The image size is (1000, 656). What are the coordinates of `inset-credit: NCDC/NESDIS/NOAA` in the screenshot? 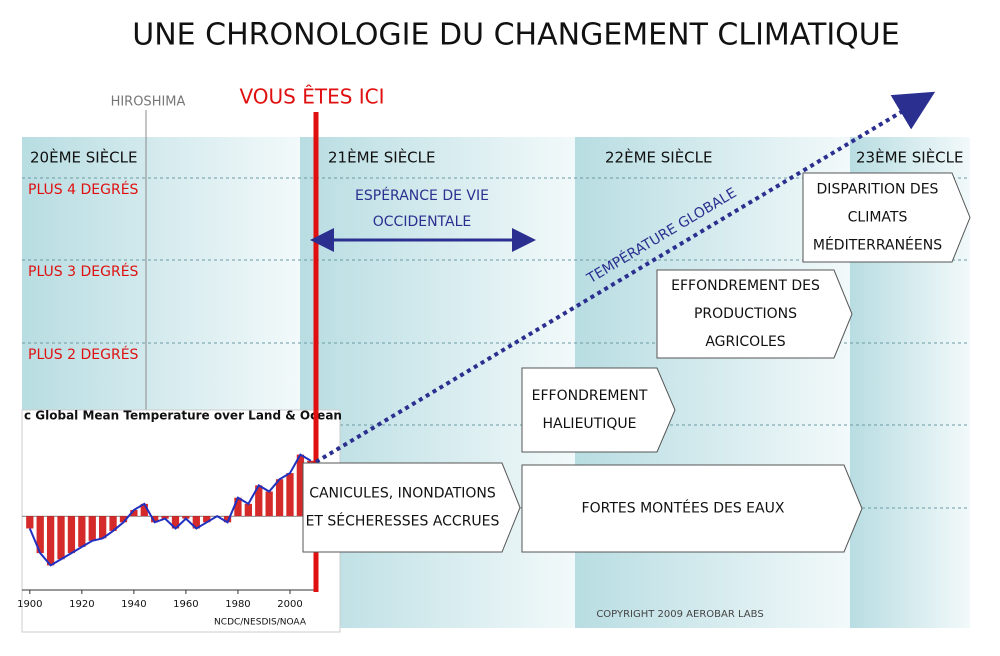 It's located at (260, 623).